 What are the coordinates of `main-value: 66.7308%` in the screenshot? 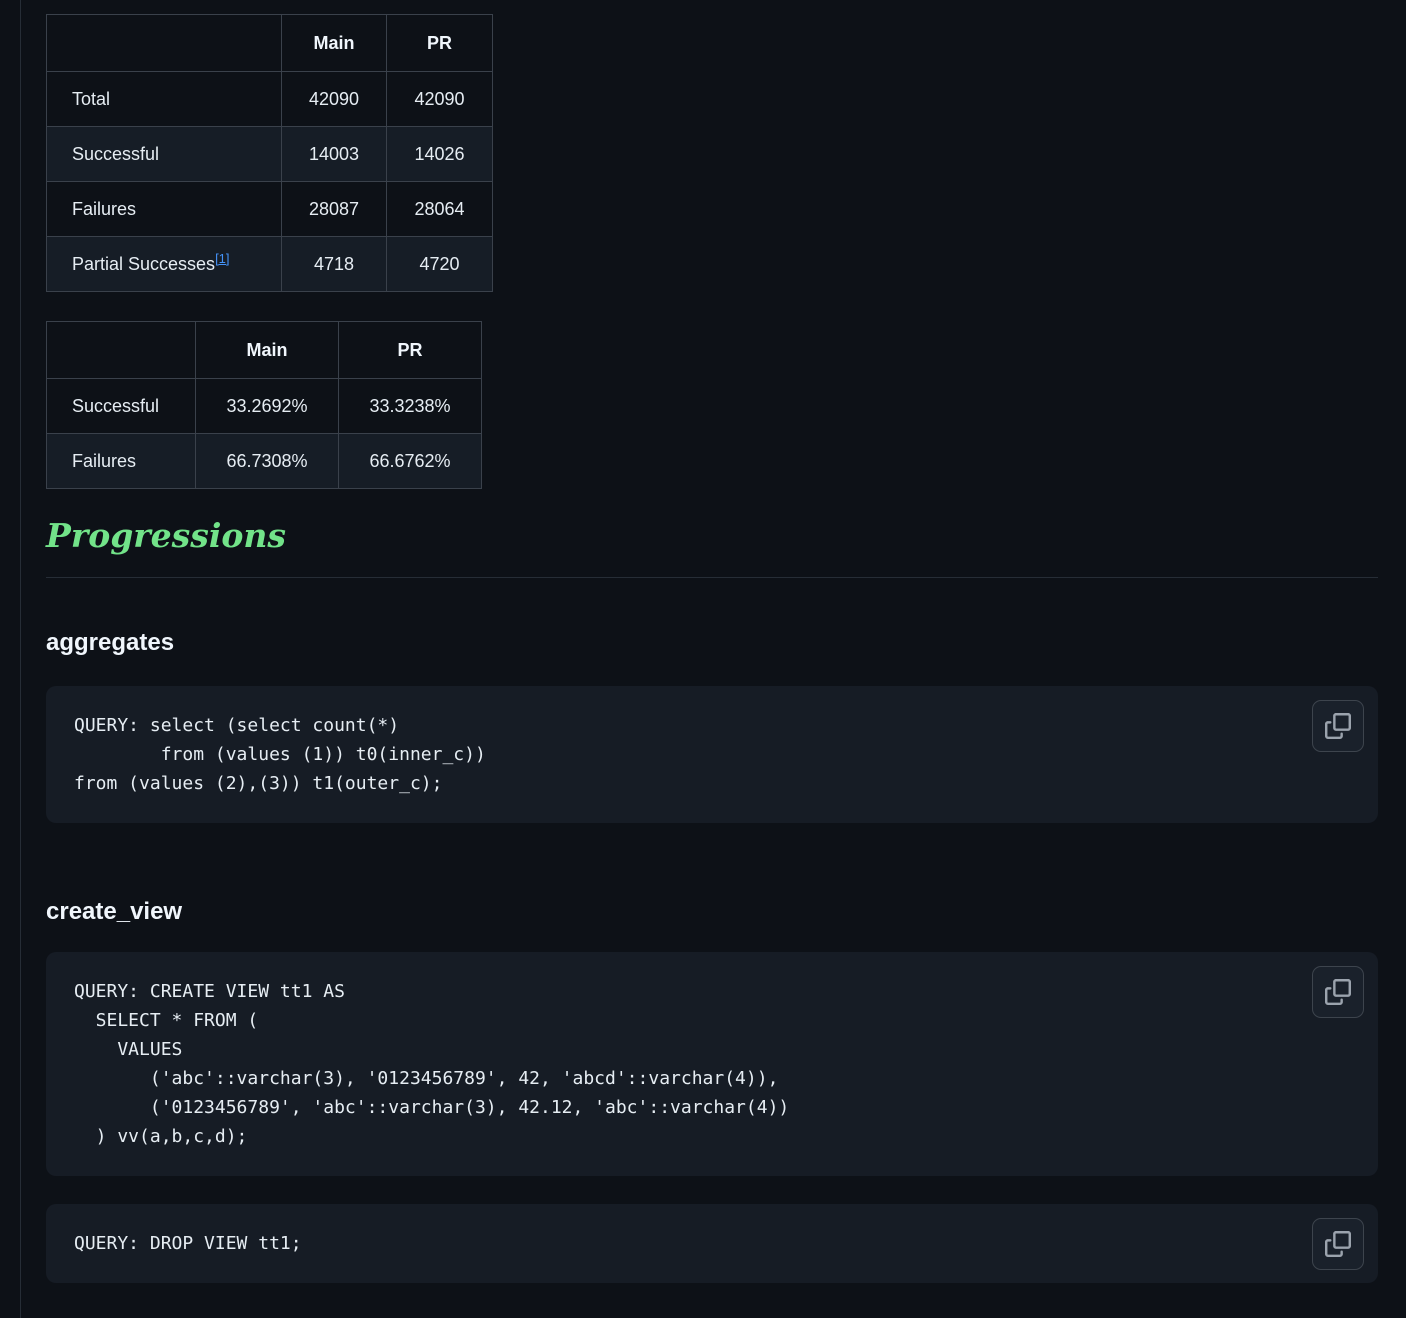 It's located at (267, 461).